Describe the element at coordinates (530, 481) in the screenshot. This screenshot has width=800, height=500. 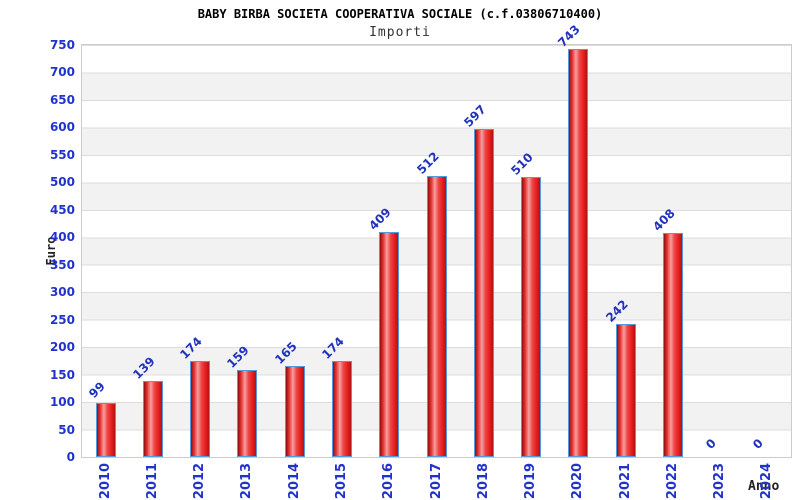
I see `x-tick-label: 2019` at that location.